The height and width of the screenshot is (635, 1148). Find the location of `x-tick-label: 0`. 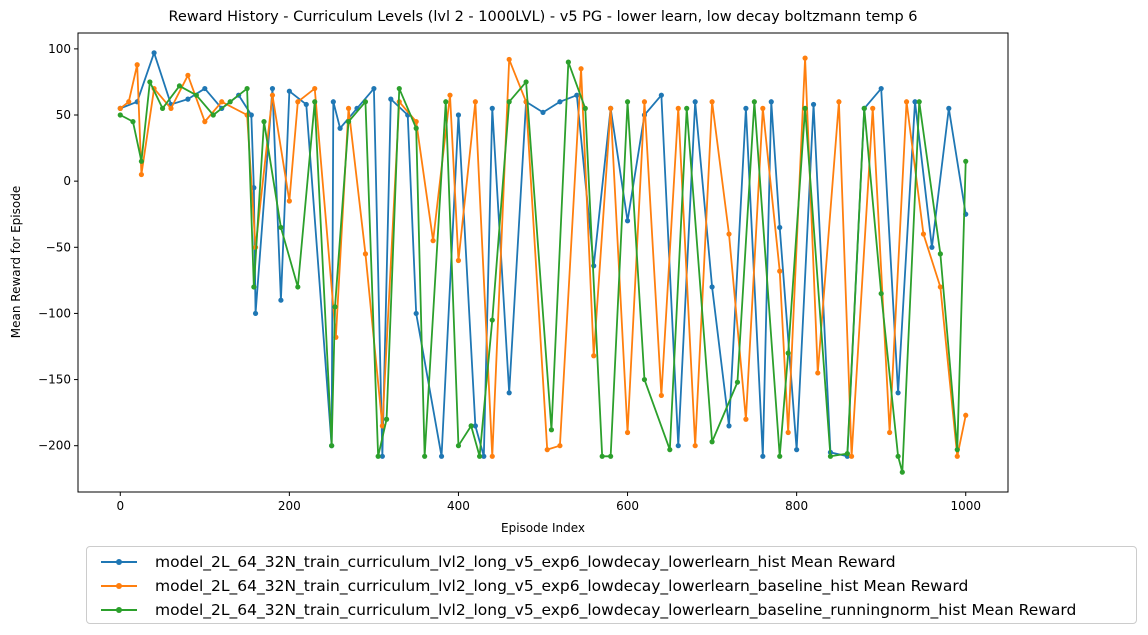

x-tick-label: 0 is located at coordinates (120, 506).